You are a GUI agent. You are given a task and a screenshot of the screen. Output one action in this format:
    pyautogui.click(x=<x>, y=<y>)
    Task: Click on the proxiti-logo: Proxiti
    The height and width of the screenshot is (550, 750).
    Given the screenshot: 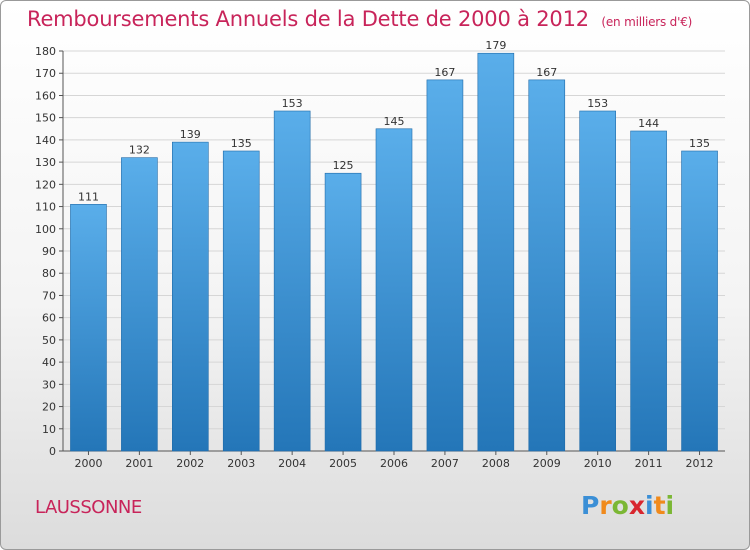 What is the action you would take?
    pyautogui.click(x=627, y=505)
    